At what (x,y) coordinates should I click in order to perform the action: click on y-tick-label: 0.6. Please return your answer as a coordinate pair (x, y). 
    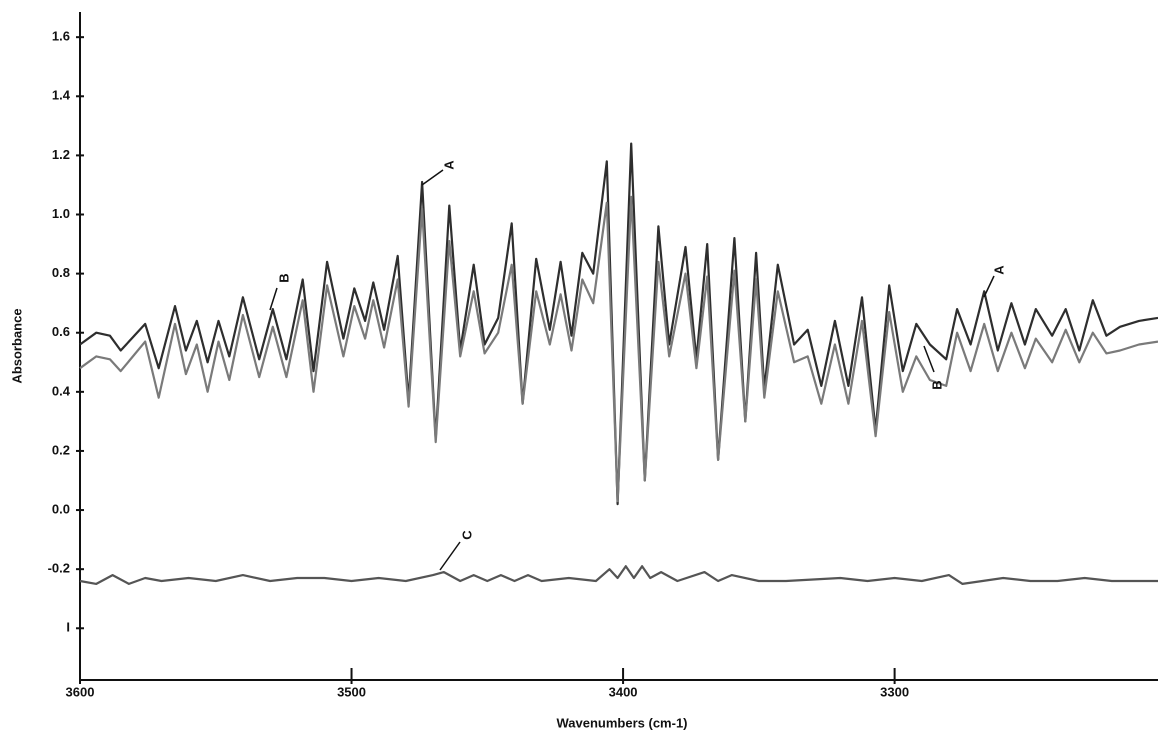
    Looking at the image, I should click on (61, 331).